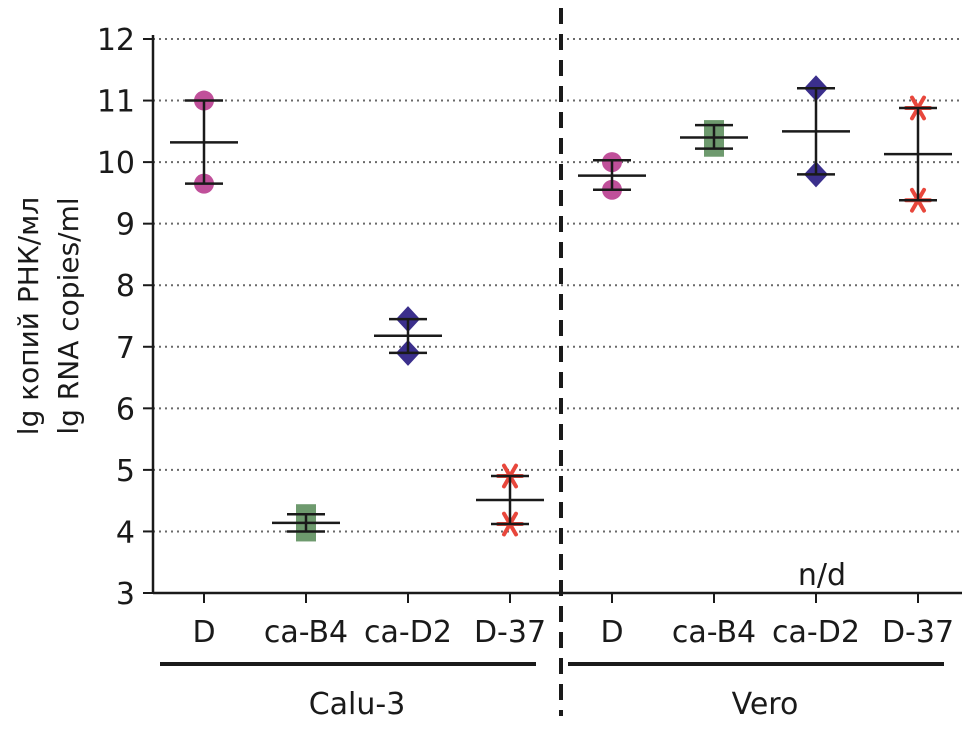 The width and height of the screenshot is (967, 729). Describe the element at coordinates (68, 315) in the screenshot. I see `y-axis-label: lg RNA copies/ml` at that location.